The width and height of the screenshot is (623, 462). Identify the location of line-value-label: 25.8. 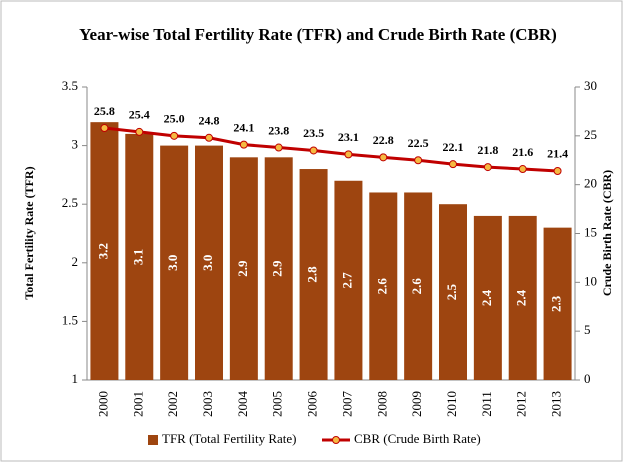
(104, 111).